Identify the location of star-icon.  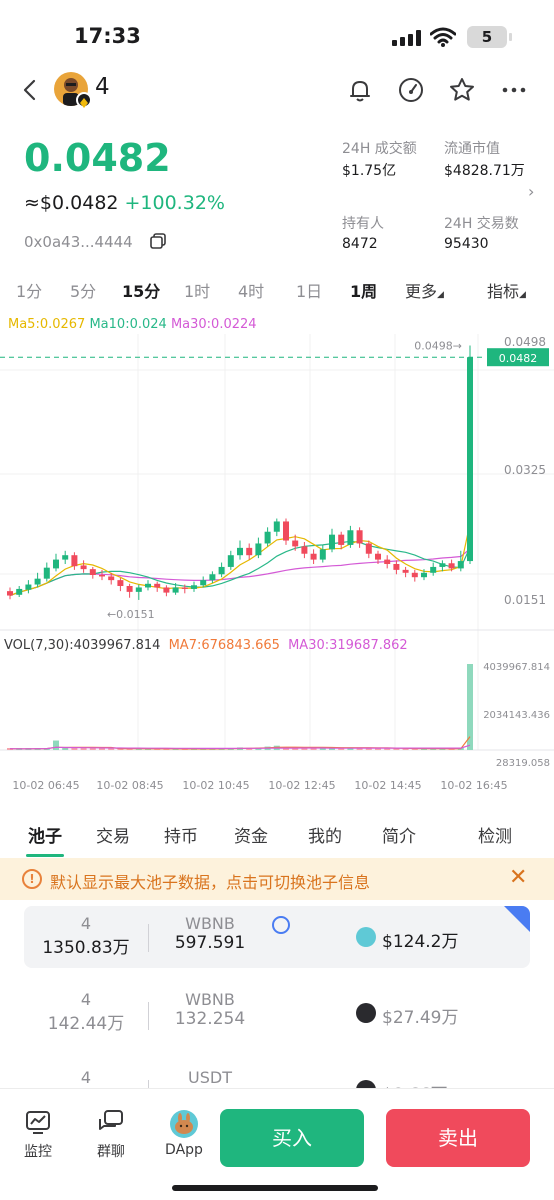
(462, 90).